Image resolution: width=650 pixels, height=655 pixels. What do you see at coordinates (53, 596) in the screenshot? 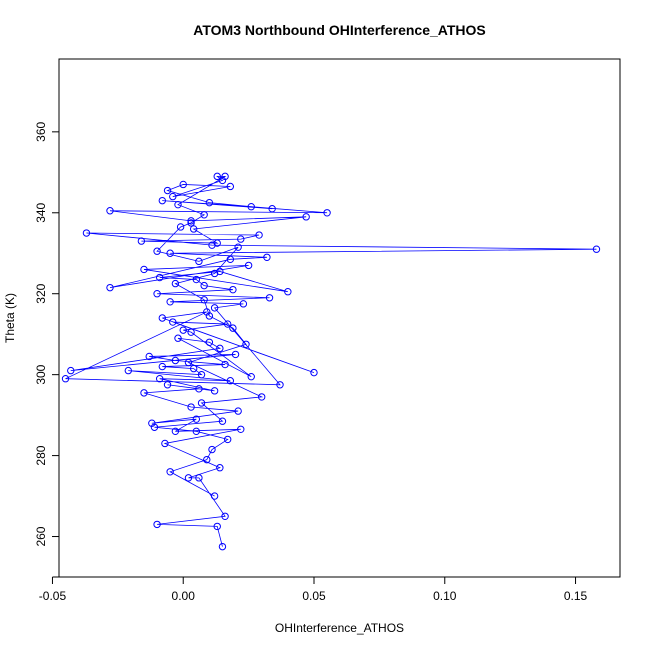
I see `x-tick-label: -0.05` at bounding box center [53, 596].